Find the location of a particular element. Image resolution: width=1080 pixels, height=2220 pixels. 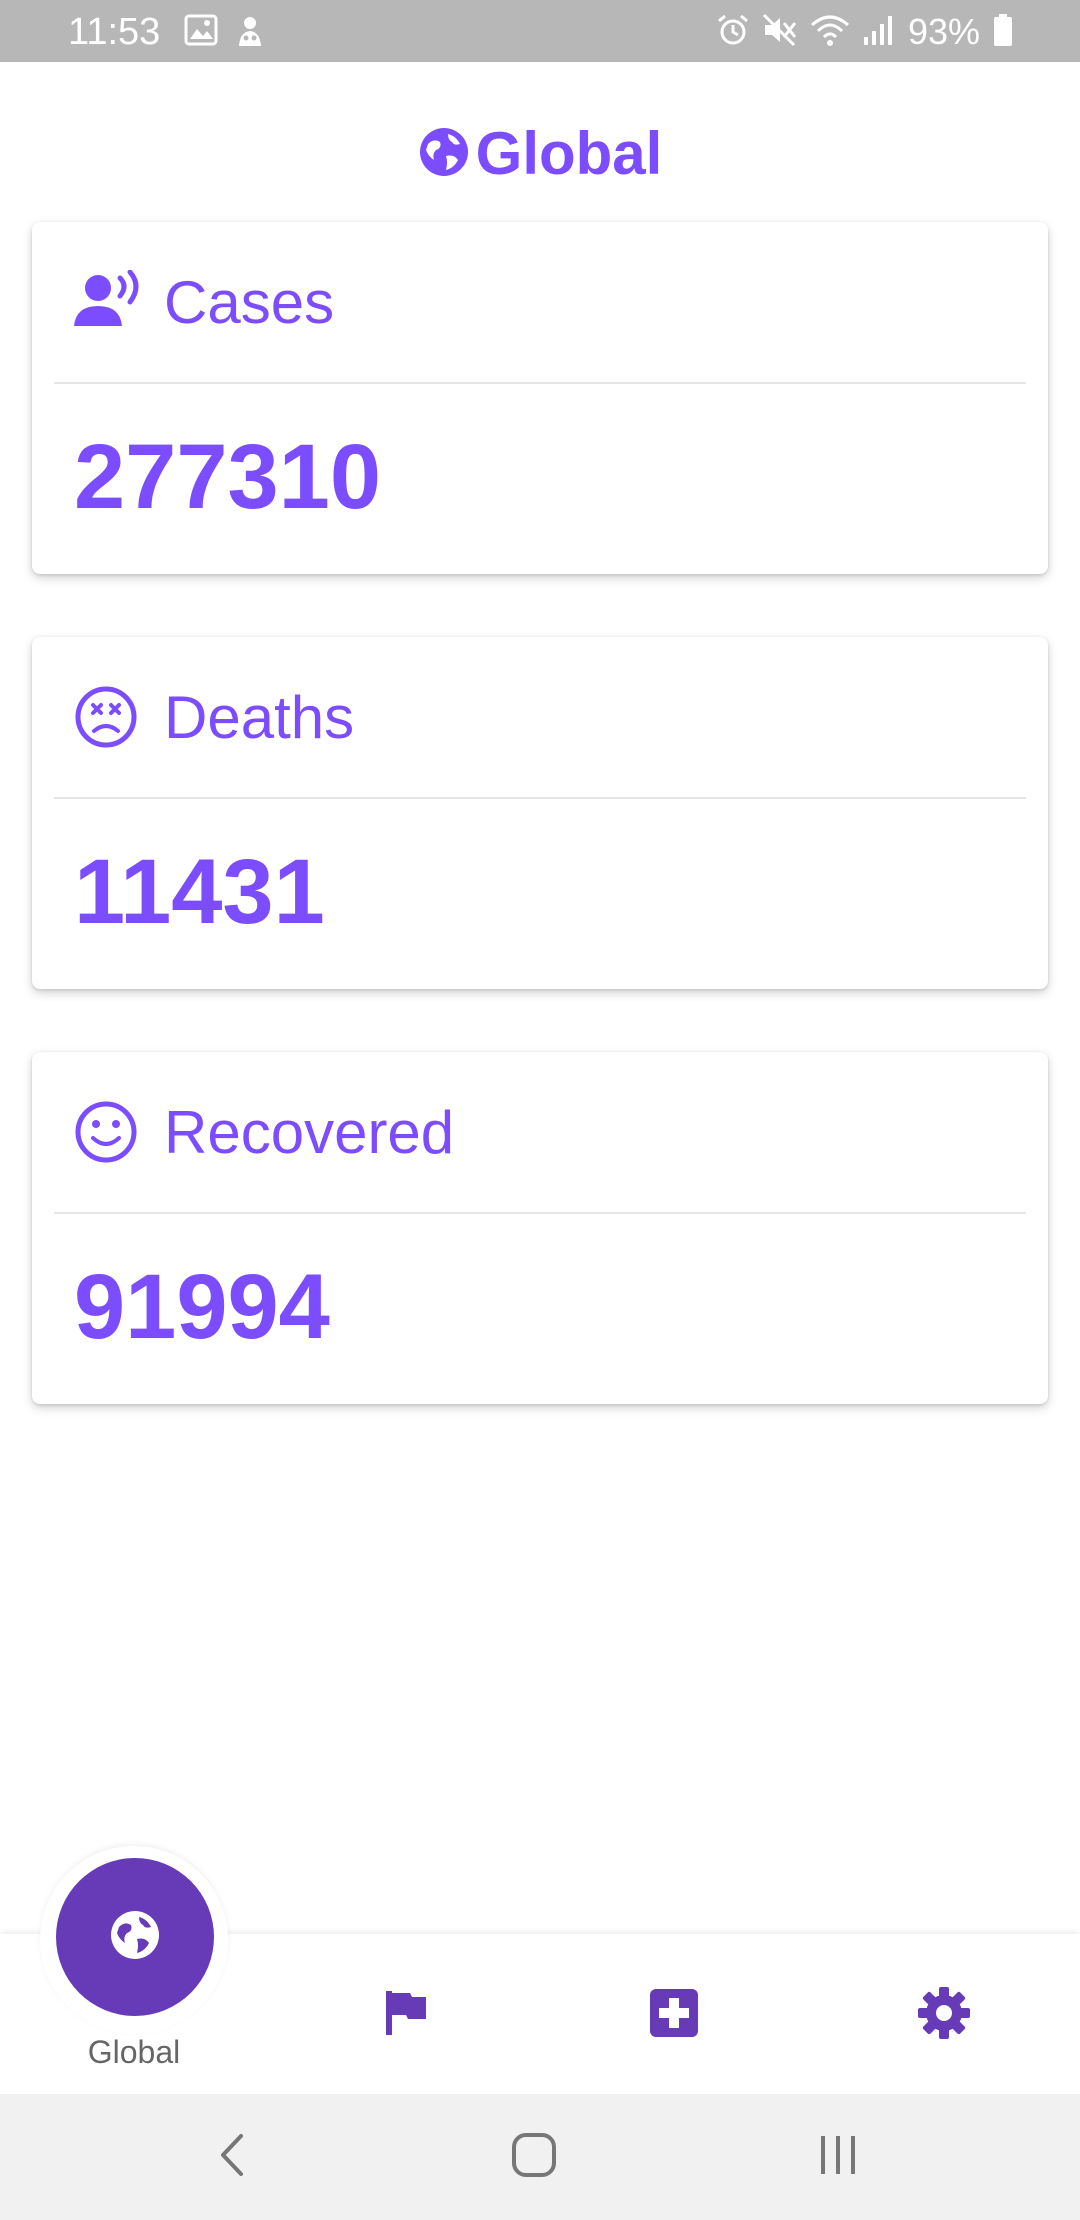

medical-plus-icon is located at coordinates (674, 2015).